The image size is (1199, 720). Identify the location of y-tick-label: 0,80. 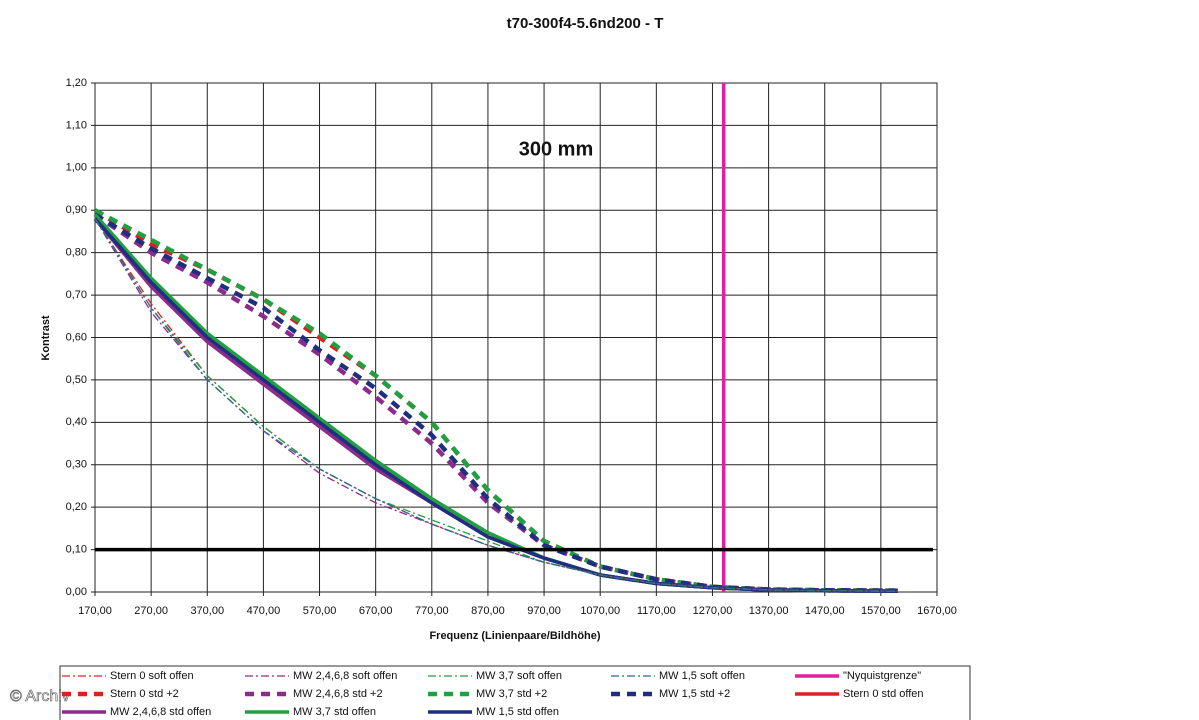
(76, 253).